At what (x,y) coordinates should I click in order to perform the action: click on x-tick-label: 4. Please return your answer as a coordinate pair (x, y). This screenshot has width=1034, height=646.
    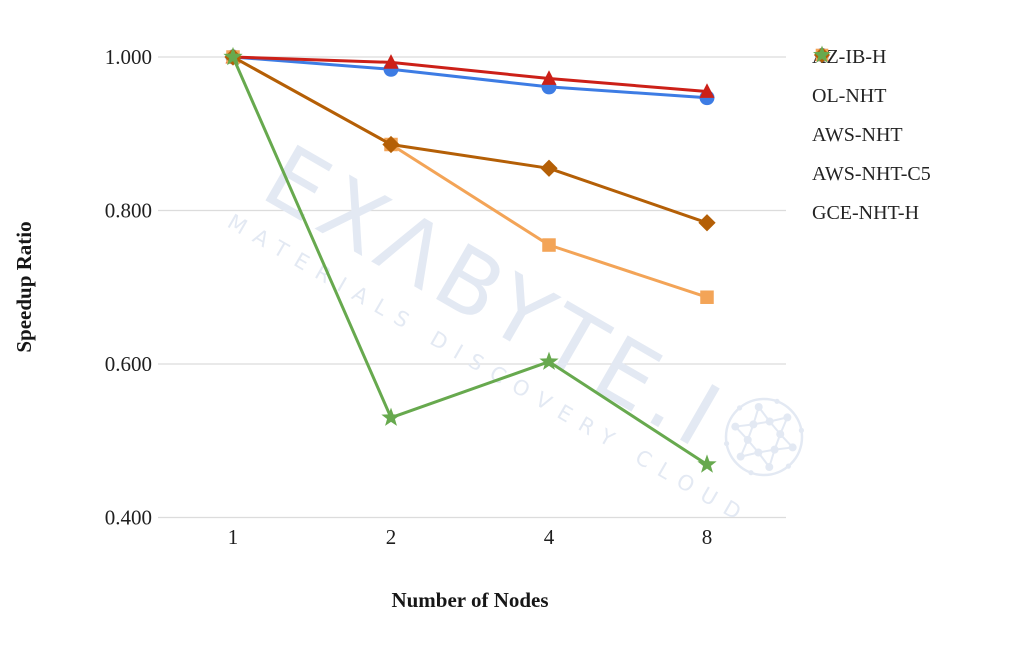
    Looking at the image, I should click on (549, 537).